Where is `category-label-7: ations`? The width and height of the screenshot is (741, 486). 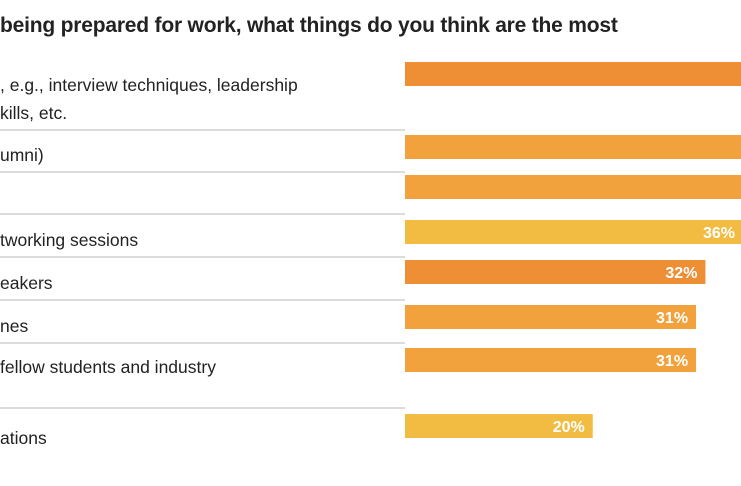
category-label-7: ations is located at coordinates (23, 438).